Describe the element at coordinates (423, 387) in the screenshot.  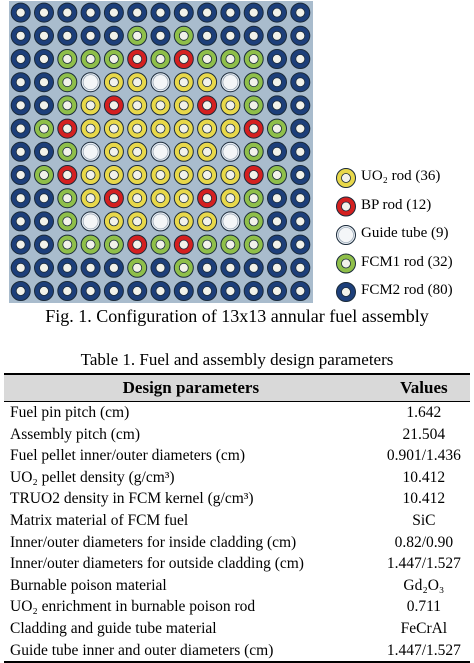
I see `header-cell: Values` at that location.